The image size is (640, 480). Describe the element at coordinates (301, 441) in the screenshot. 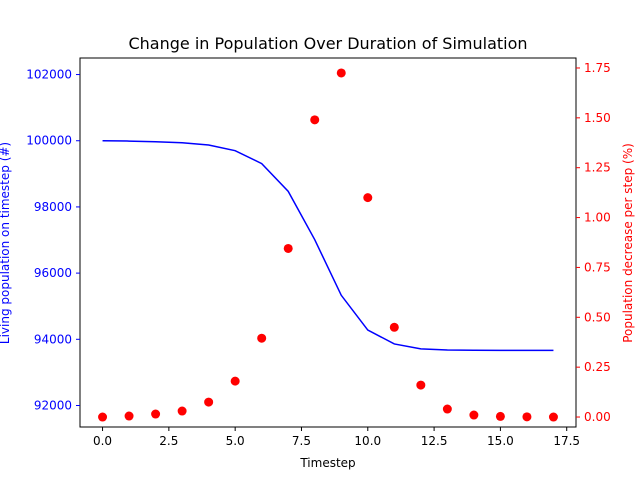

I see `x-tick-label: 7.5` at that location.